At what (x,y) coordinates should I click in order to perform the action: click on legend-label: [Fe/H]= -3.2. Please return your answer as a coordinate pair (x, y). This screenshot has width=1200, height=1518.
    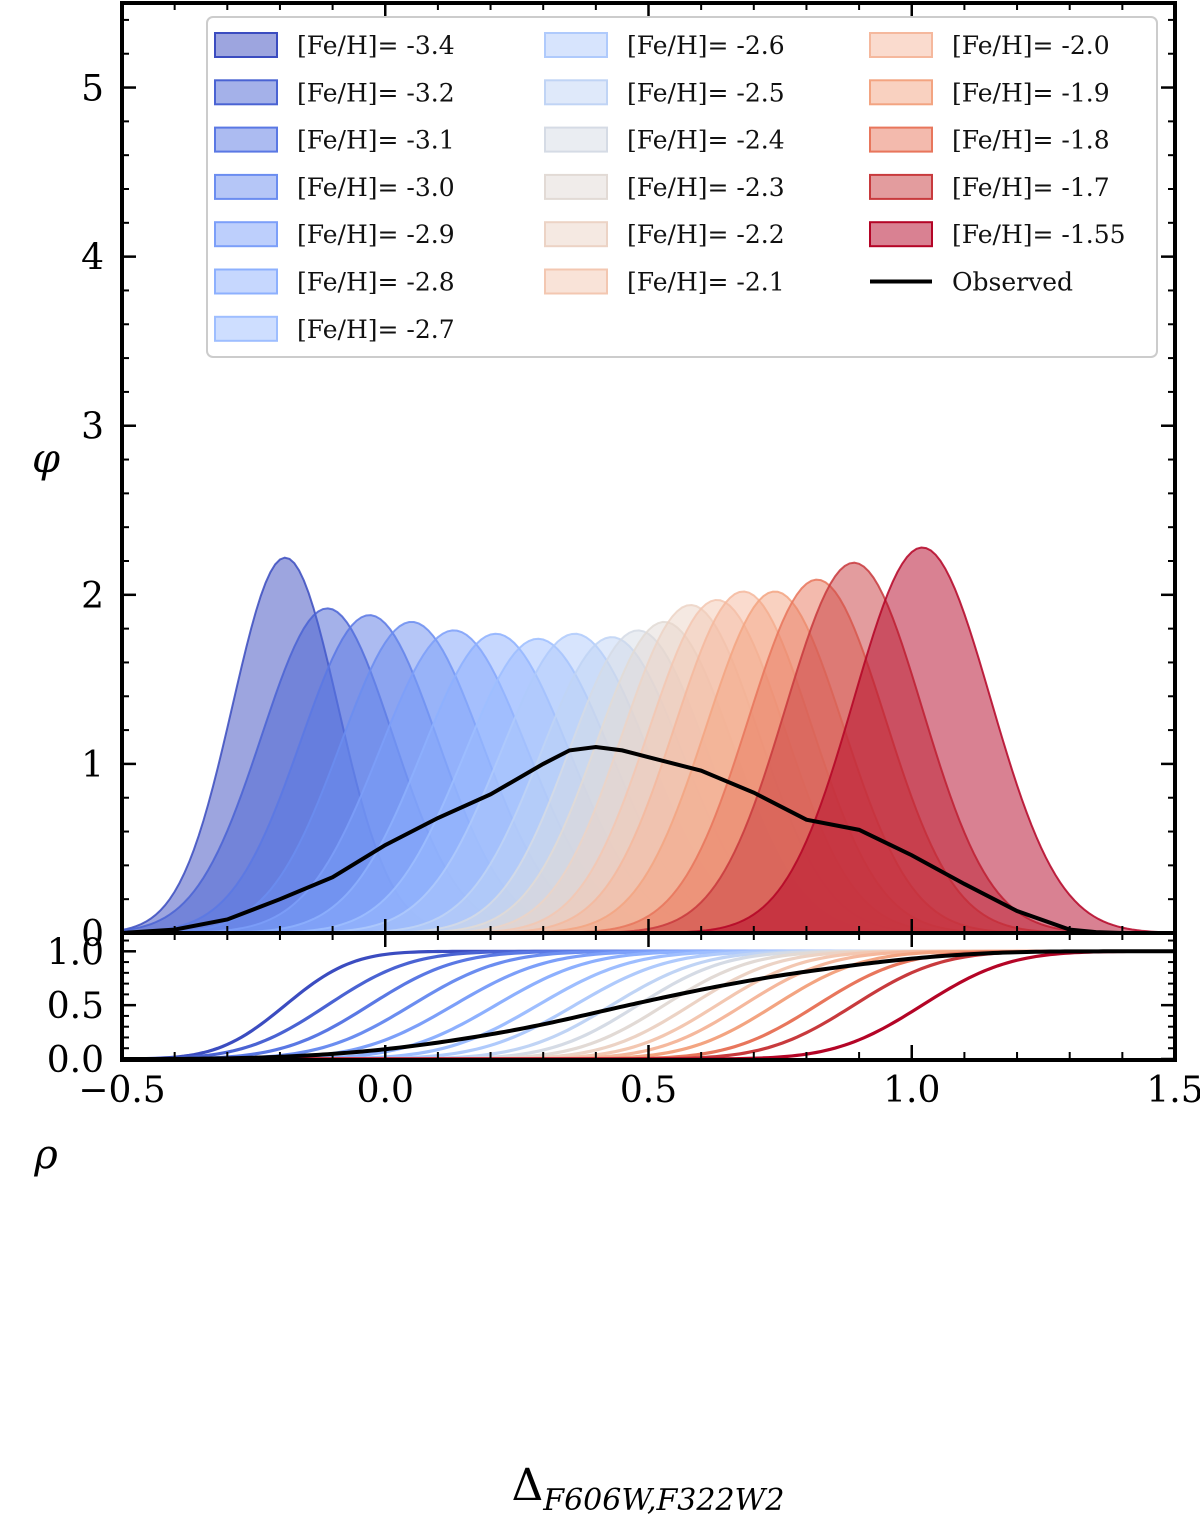
    Looking at the image, I should click on (376, 92).